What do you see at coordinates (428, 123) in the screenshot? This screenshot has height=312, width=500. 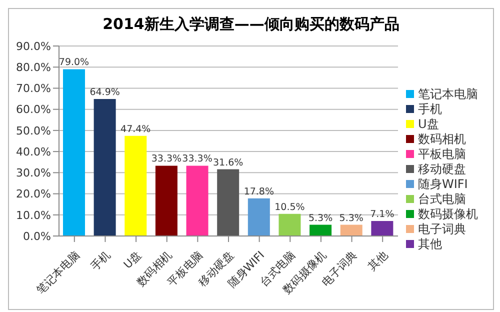 I see `legend-label: U盘` at bounding box center [428, 123].